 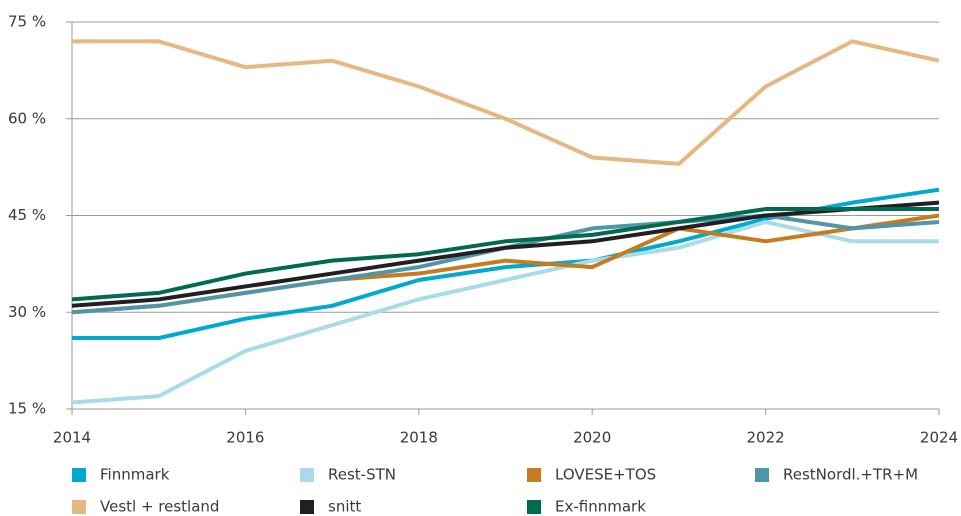 What do you see at coordinates (419, 438) in the screenshot?
I see `x-tick-label: 2018` at bounding box center [419, 438].